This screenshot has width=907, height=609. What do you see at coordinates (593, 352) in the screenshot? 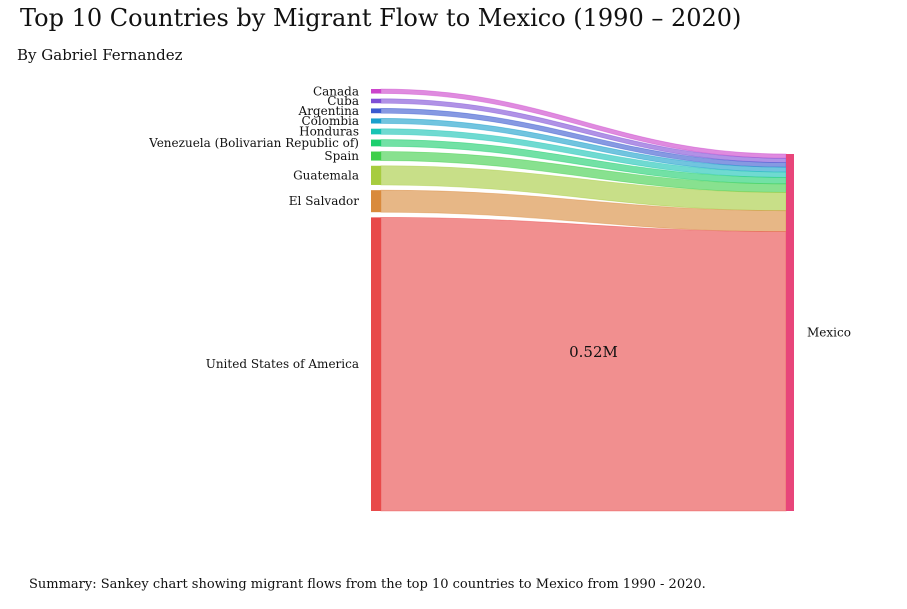
I see `flow-value-label: 0.52M` at bounding box center [593, 352].